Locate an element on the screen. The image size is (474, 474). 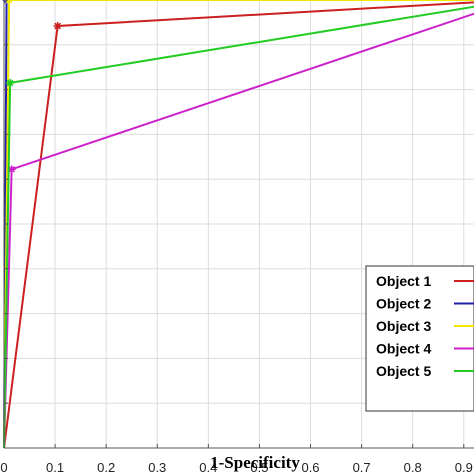
x-tick-label: 0.9 is located at coordinates (464, 467).